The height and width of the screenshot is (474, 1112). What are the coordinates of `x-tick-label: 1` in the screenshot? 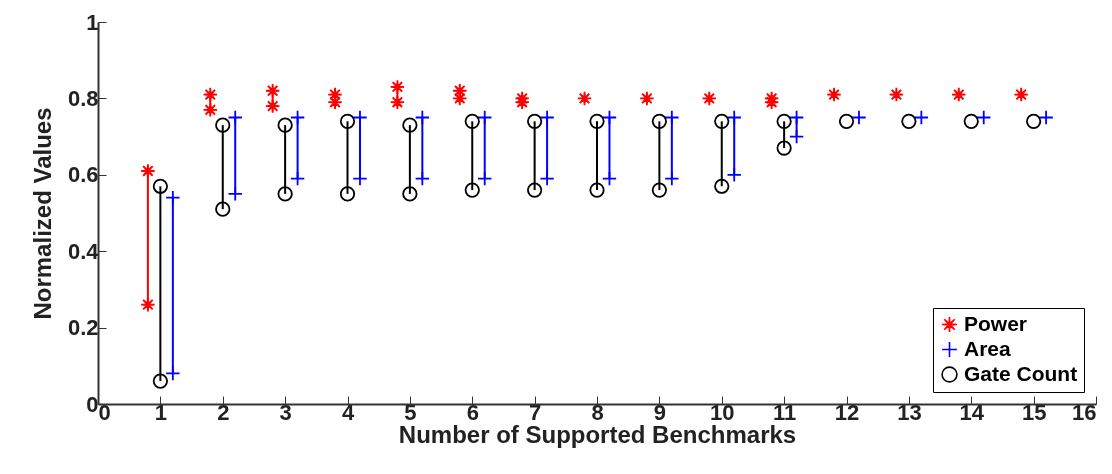 It's located at (160, 412).